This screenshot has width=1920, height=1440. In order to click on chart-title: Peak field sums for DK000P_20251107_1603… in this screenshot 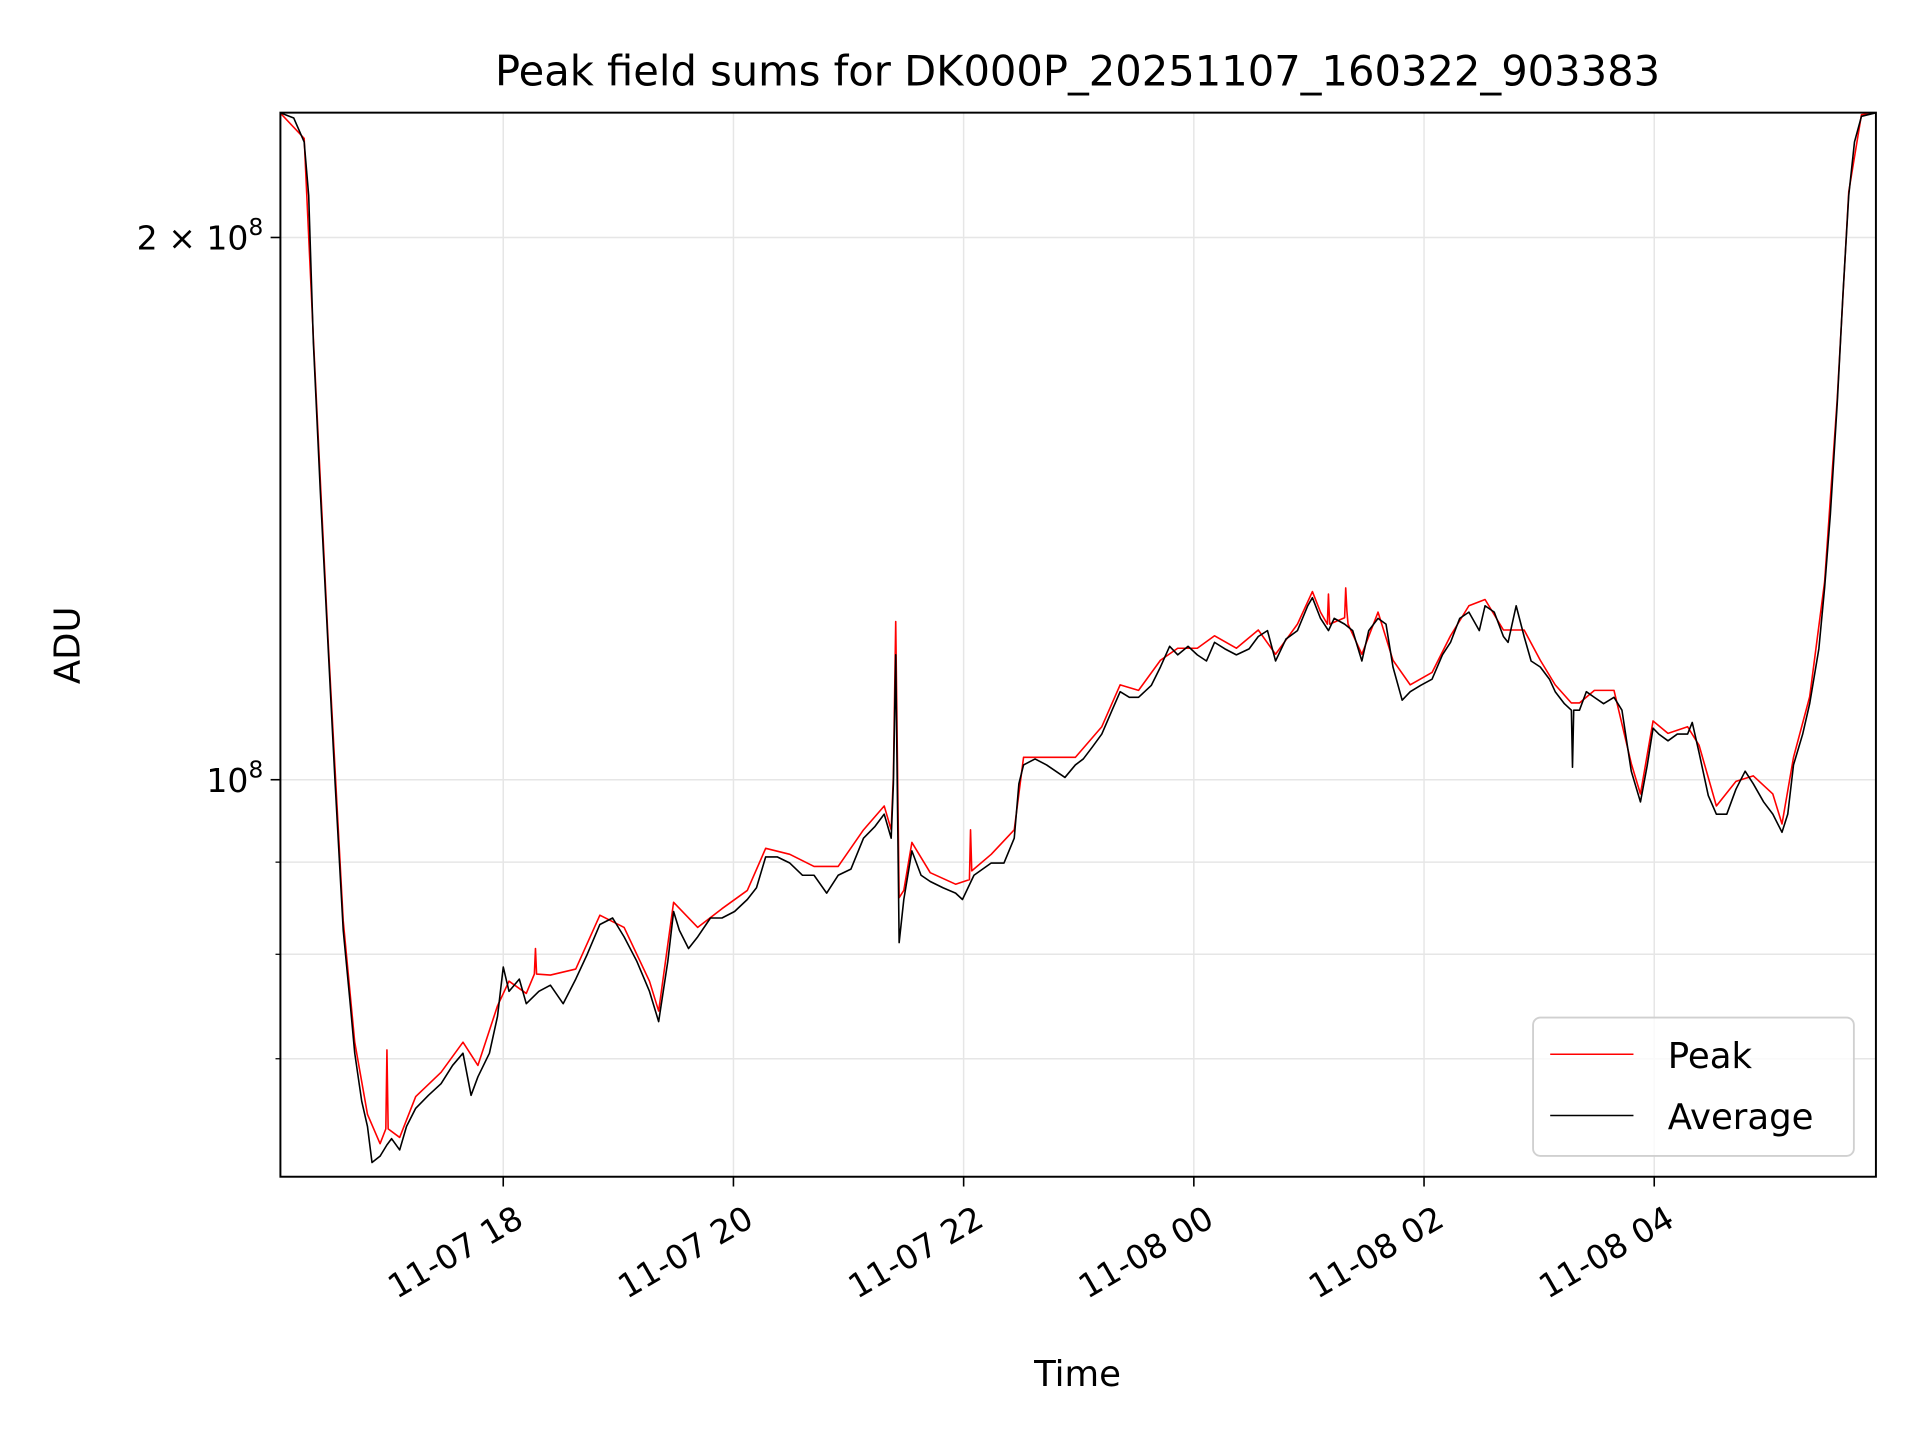, I will do `click(1077, 71)`.